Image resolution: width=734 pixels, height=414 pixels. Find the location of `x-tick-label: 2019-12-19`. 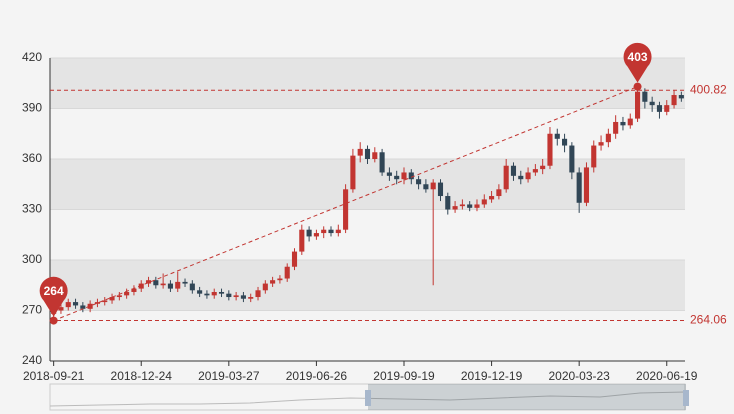

x-tick-label: 2019-12-19 is located at coordinates (492, 376).